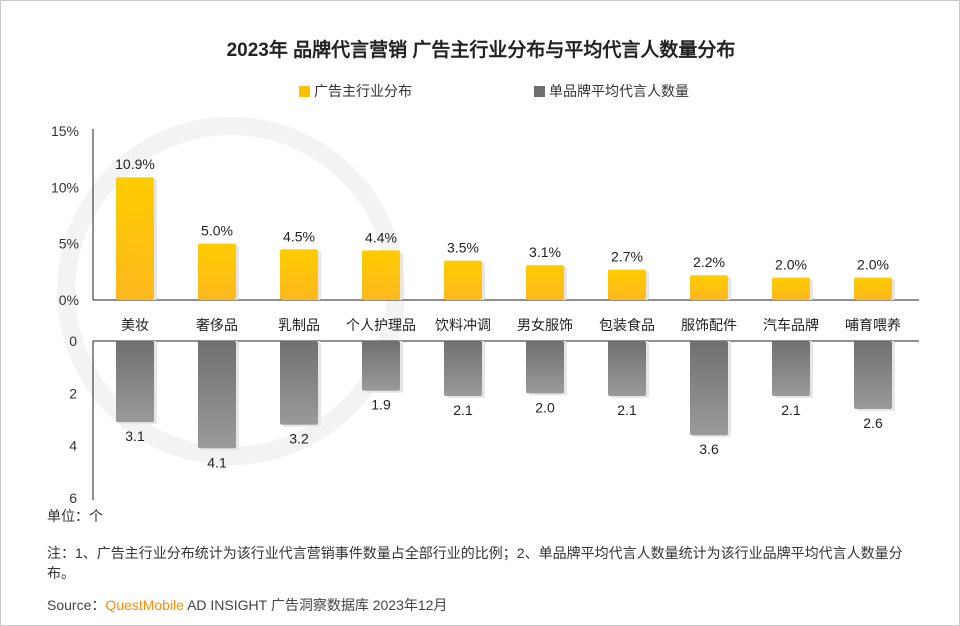 The width and height of the screenshot is (960, 626). I want to click on share-data-label: 5.0%, so click(217, 231).